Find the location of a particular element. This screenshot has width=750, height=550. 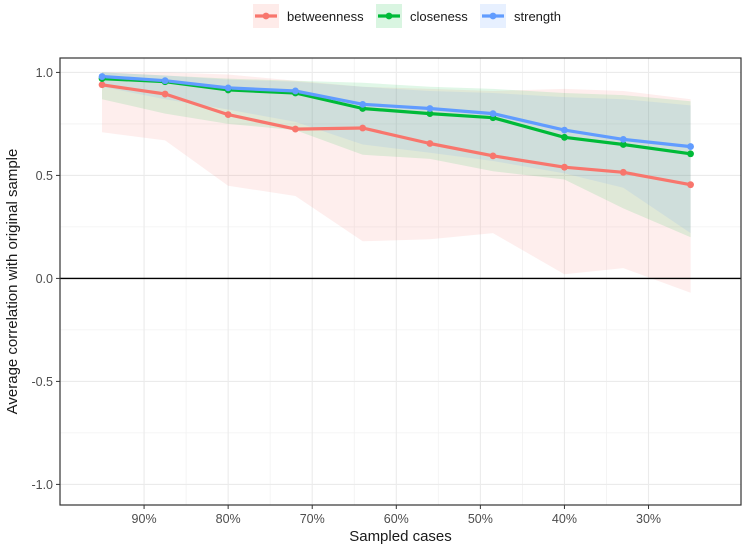

y-axis-title: Average correlation with original sample is located at coordinates (12, 282).